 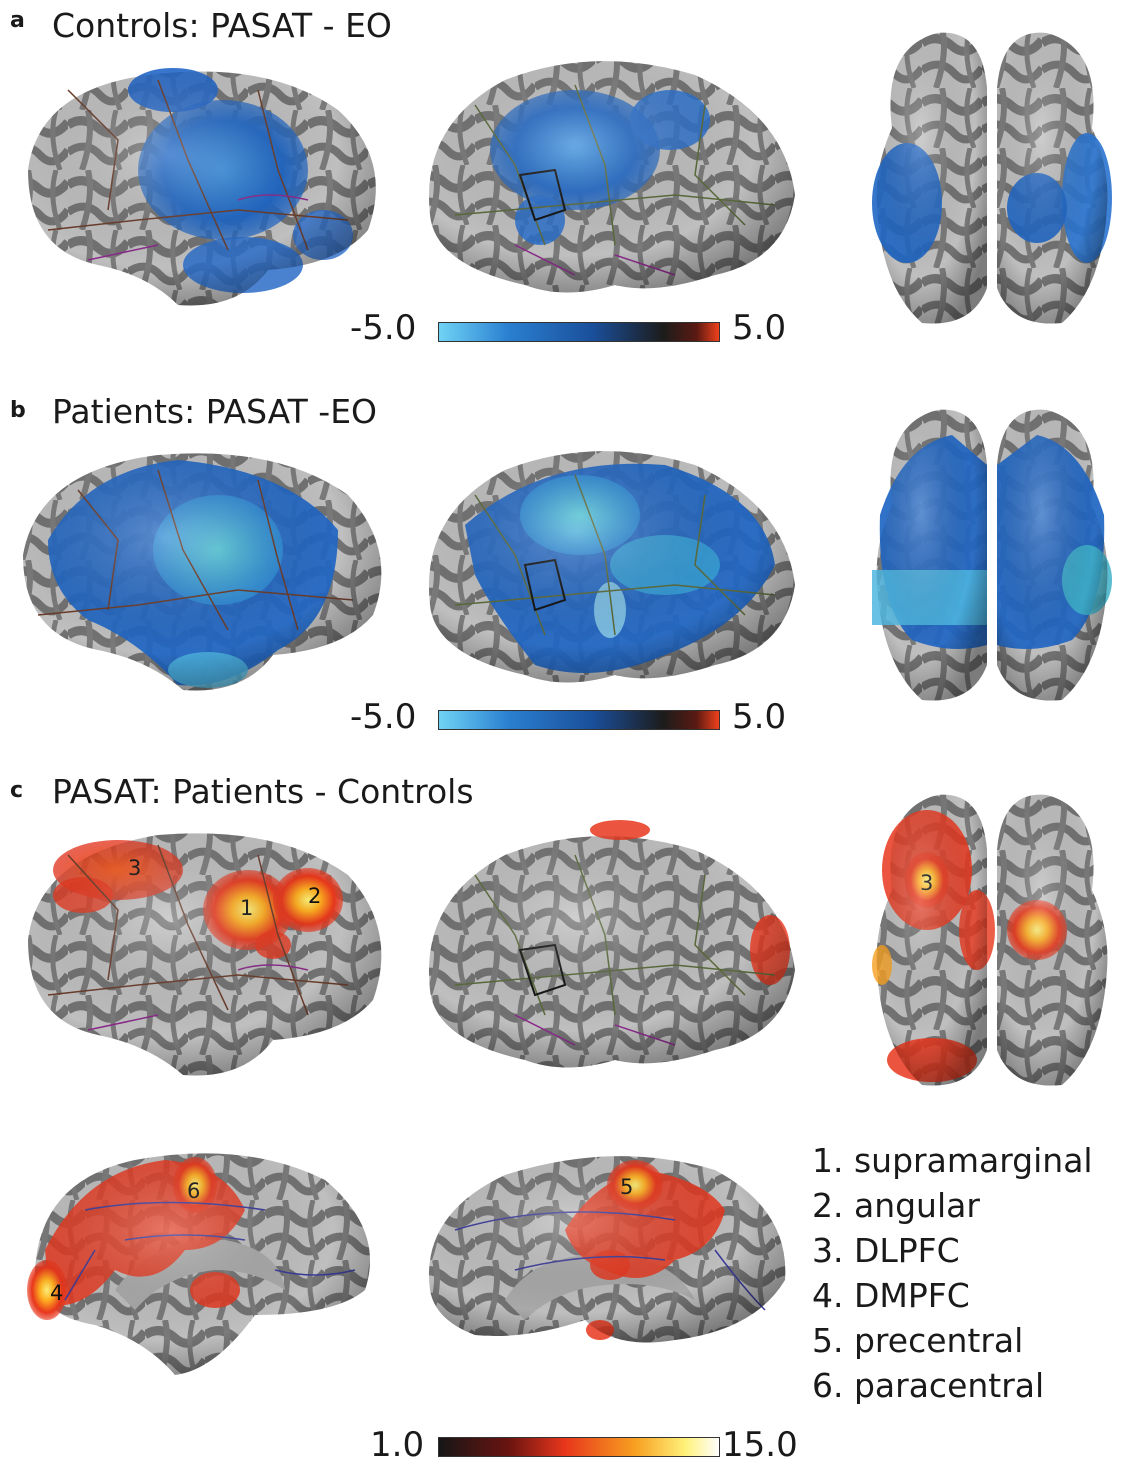 I want to click on panel-b-colorbar, so click(x=579, y=720).